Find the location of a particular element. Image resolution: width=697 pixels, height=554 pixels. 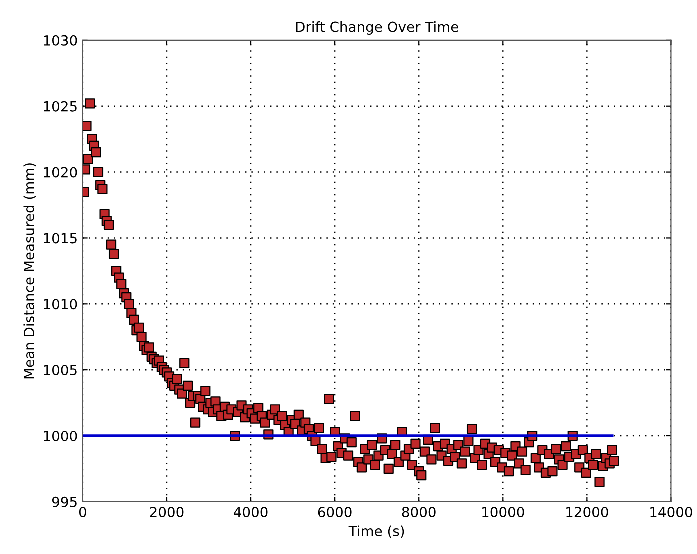

y-tick-label: 1015 is located at coordinates (60, 238).